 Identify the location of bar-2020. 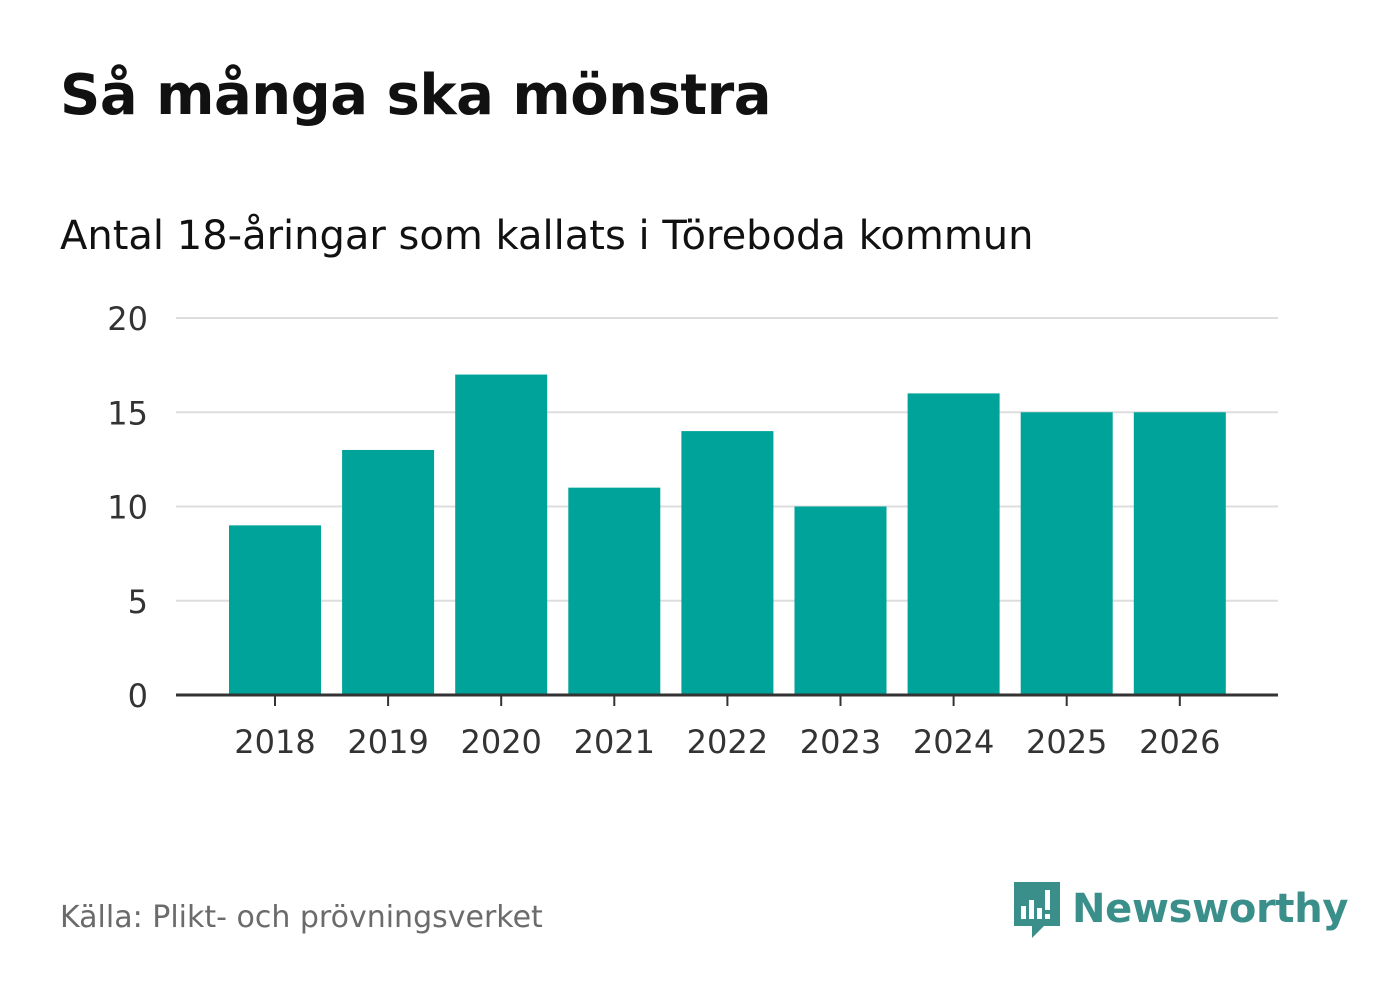
(501, 534).